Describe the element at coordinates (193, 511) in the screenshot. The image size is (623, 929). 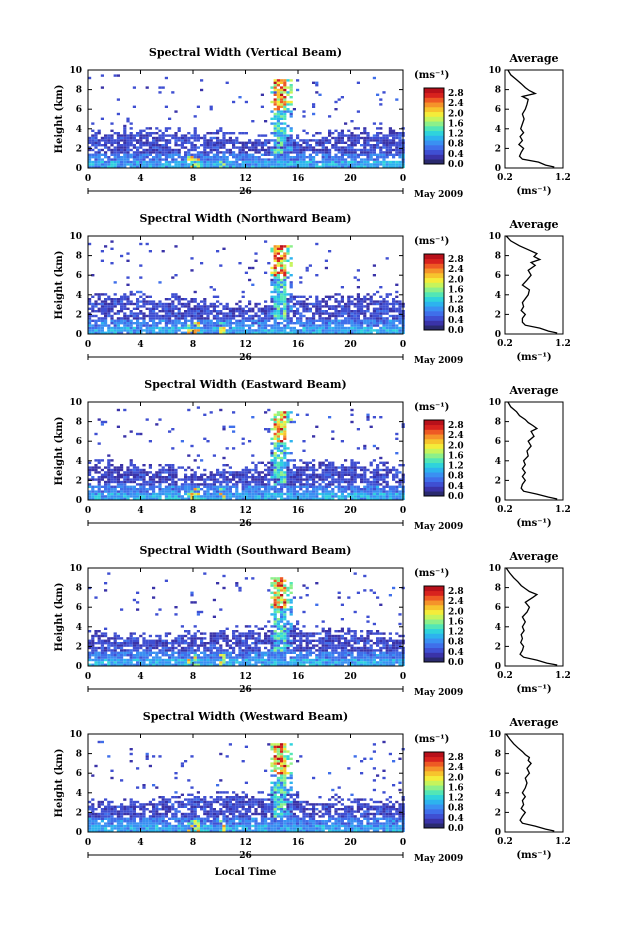
I see `x-tick-label: 8` at that location.